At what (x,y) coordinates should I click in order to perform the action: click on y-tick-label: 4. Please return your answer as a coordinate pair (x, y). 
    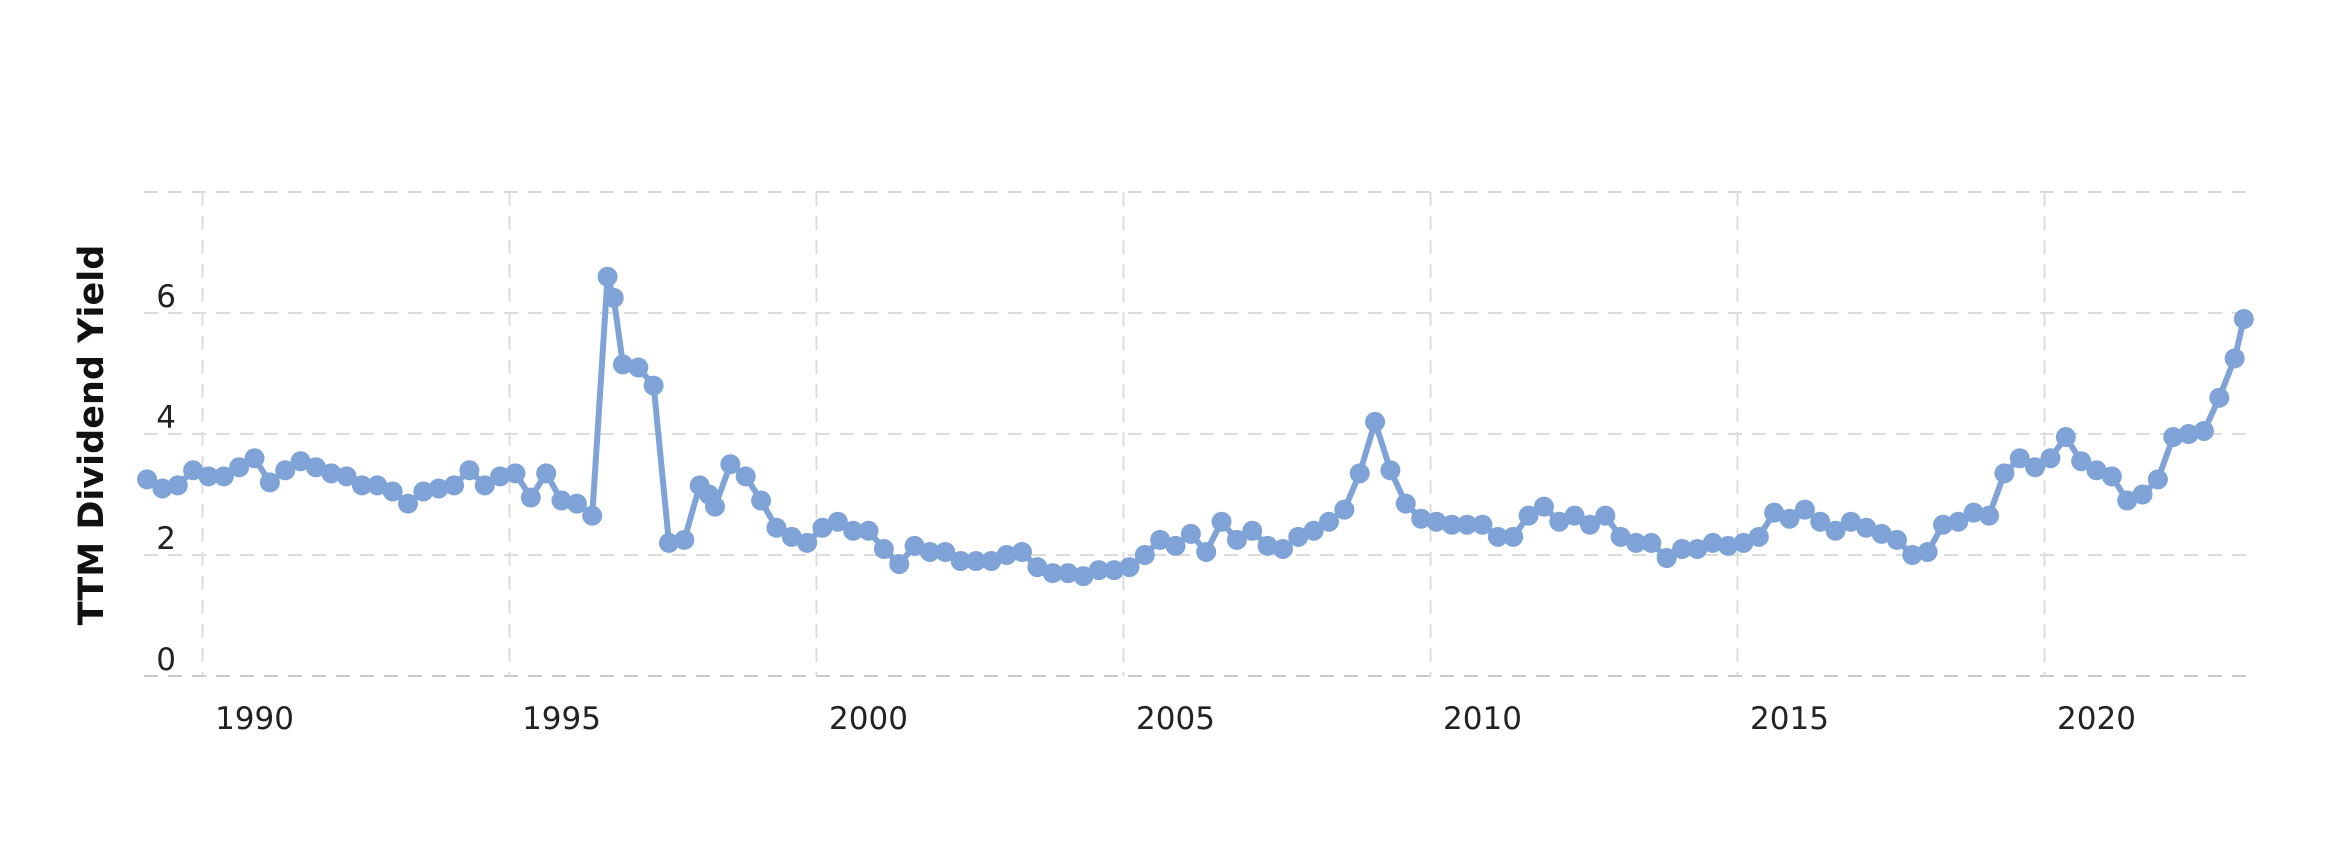
    Looking at the image, I should click on (166, 418).